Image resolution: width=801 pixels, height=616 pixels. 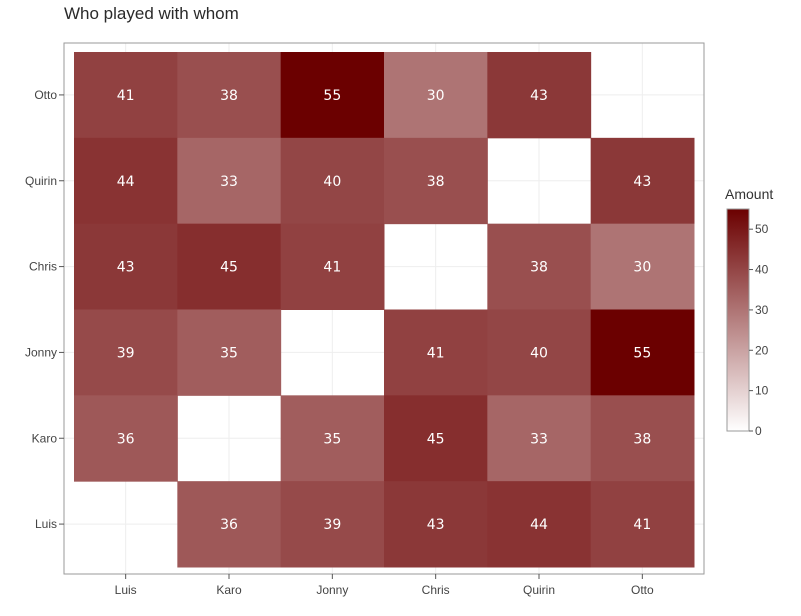 What do you see at coordinates (436, 590) in the screenshot?
I see `x-tick-label: Chris` at bounding box center [436, 590].